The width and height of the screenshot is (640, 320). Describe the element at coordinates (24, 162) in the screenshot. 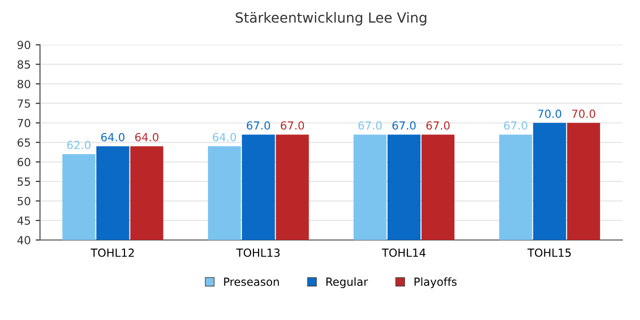

I see `y-tick-label: 60` at that location.